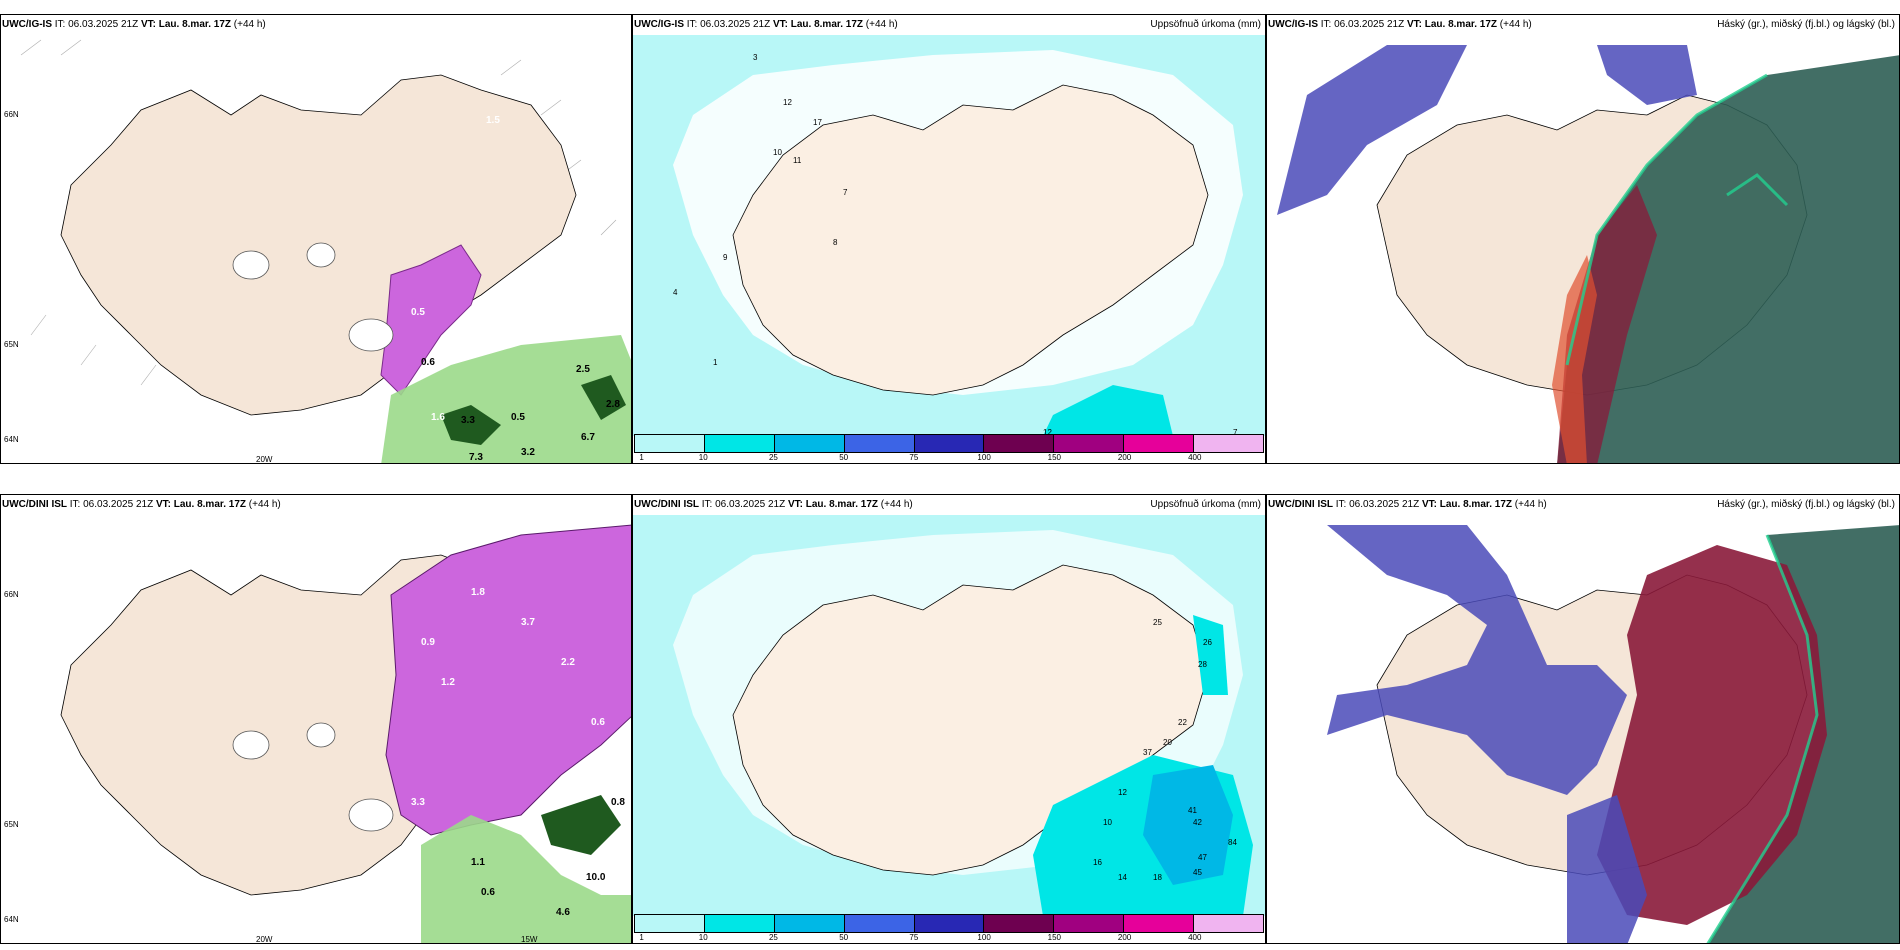  I want to click on legend-label: 75, so click(914, 937).